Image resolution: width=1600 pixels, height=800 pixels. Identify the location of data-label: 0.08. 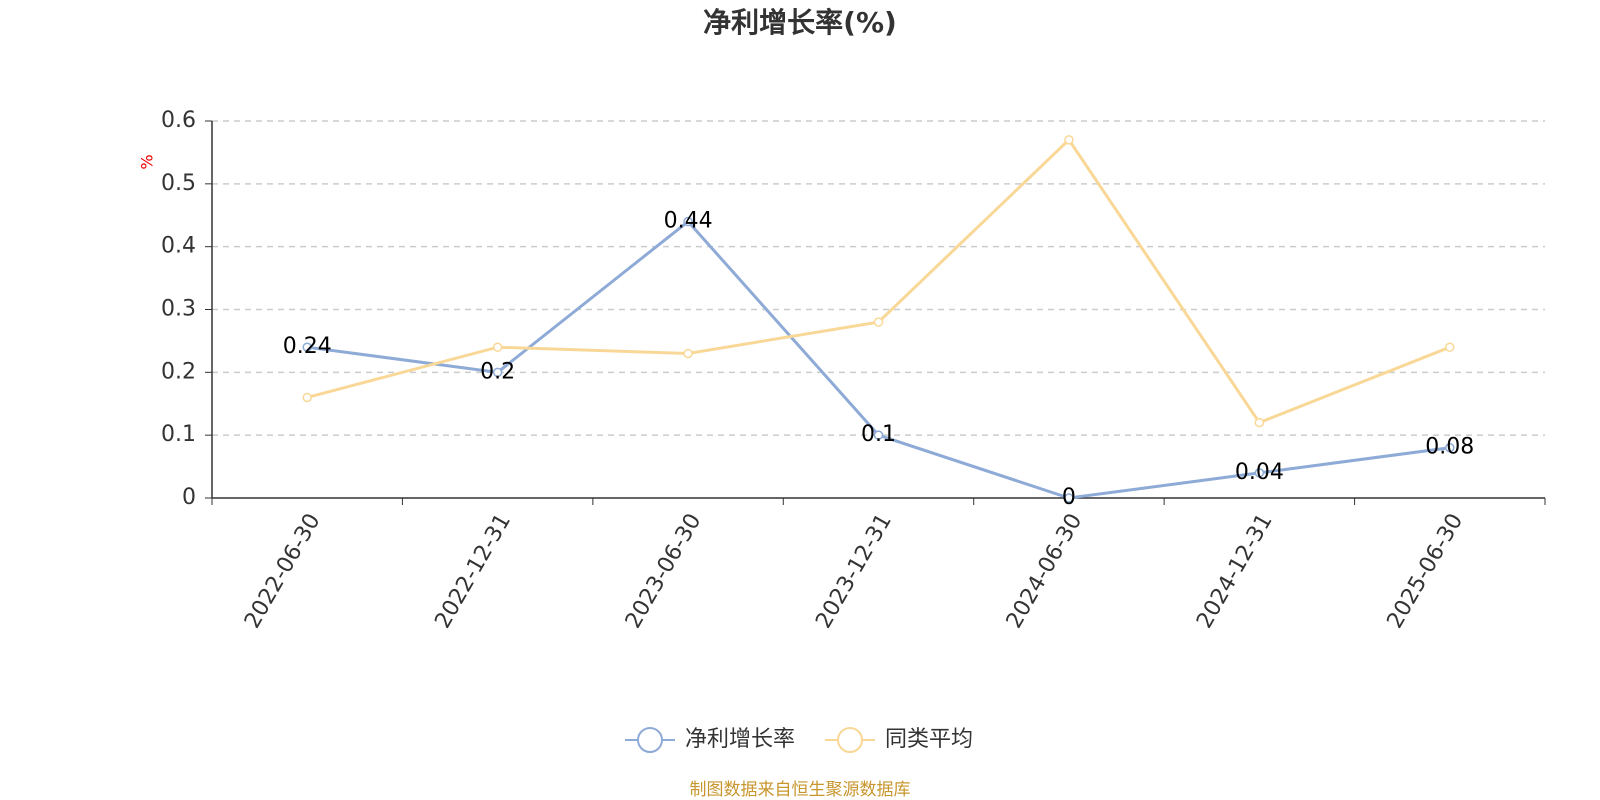
(1449, 447).